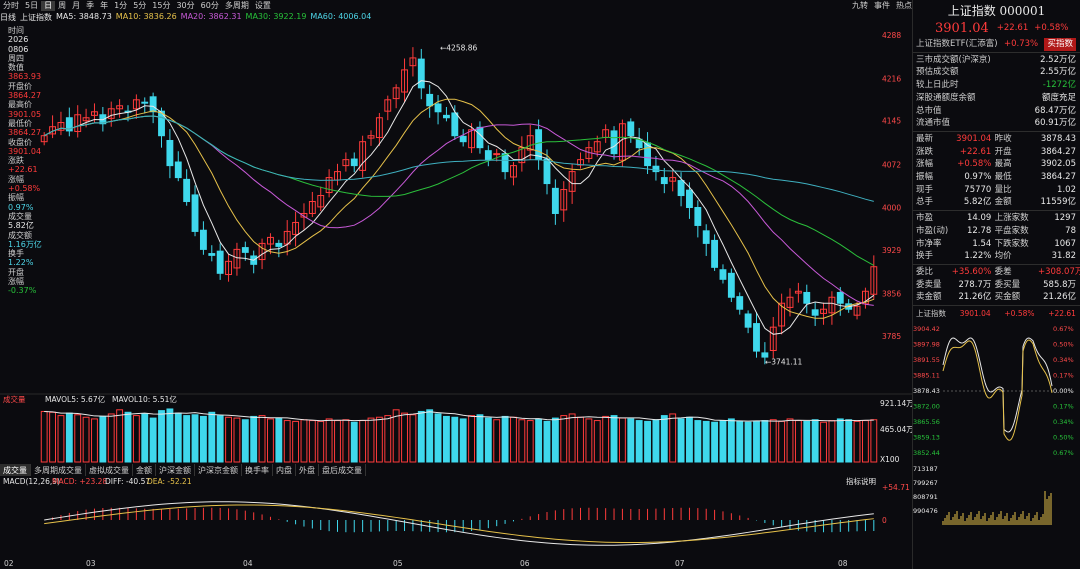 Image resolution: width=1080 pixels, height=569 pixels. I want to click on info-value: 0806, so click(18, 49).